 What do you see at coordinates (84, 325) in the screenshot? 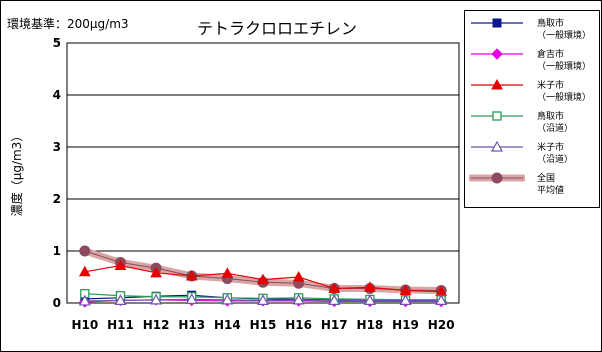
I see `x-tick-label: H10` at bounding box center [84, 325].